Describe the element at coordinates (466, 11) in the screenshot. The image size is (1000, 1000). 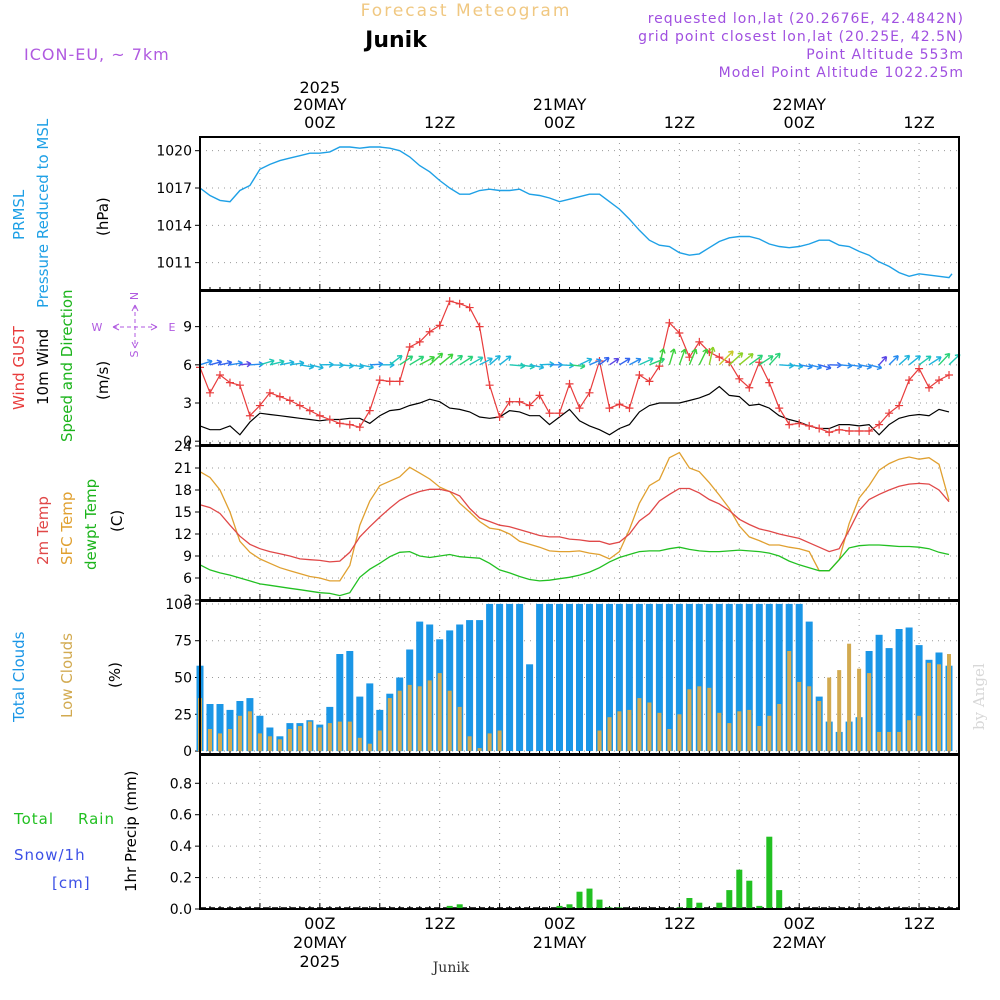
I see `forecast-title: Forecast Meteogram` at that location.